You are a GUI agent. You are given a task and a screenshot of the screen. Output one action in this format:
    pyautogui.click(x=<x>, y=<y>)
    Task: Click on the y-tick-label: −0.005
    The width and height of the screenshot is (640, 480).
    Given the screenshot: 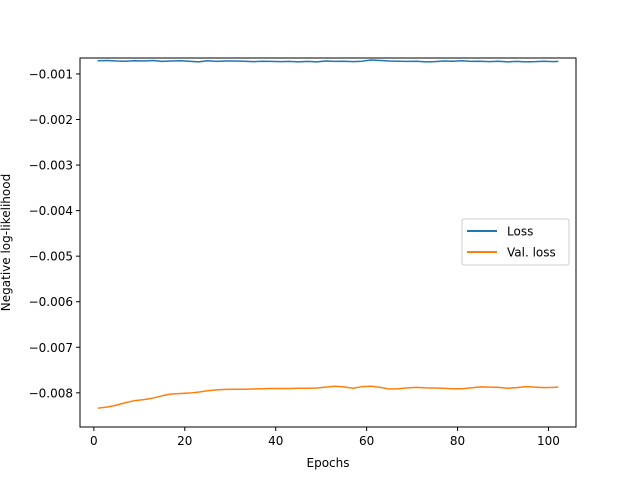 What is the action you would take?
    pyautogui.click(x=51, y=257)
    